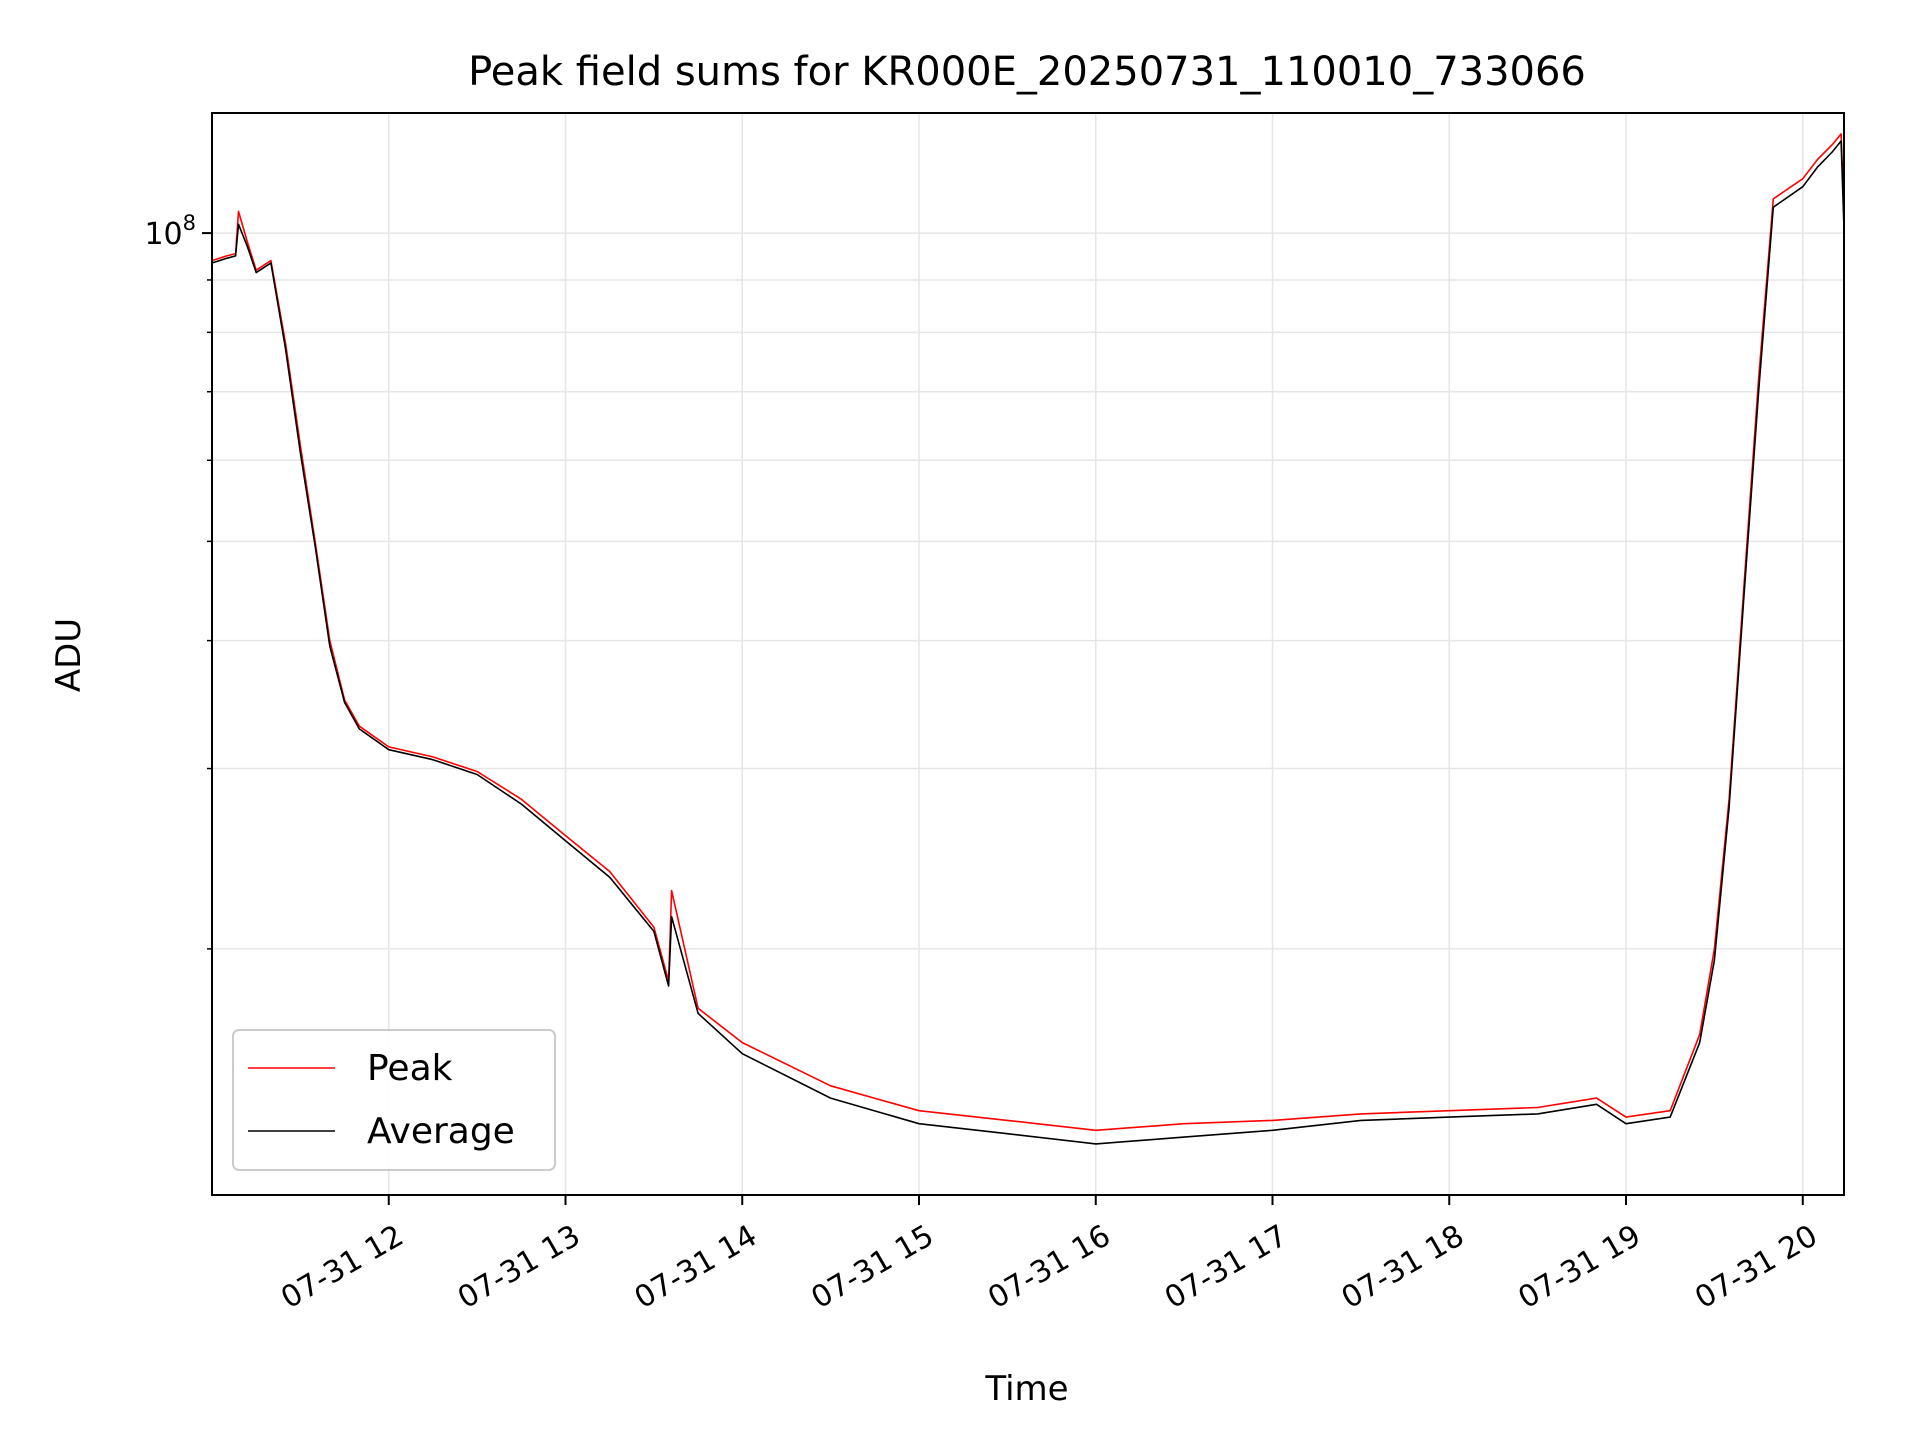 The height and width of the screenshot is (1440, 1920). Describe the element at coordinates (1026, 1389) in the screenshot. I see `x-axis-label: Time` at that location.